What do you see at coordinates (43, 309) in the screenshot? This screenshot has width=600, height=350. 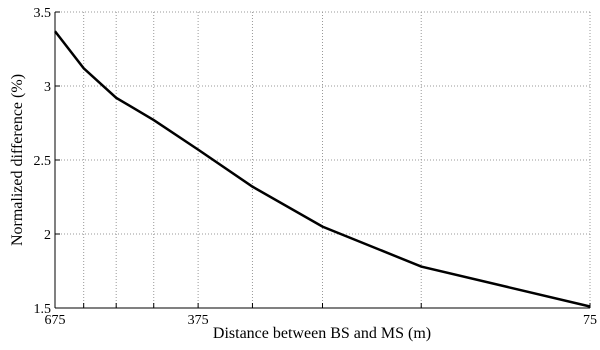 I see `y-tick-label: 1.5` at bounding box center [43, 309].